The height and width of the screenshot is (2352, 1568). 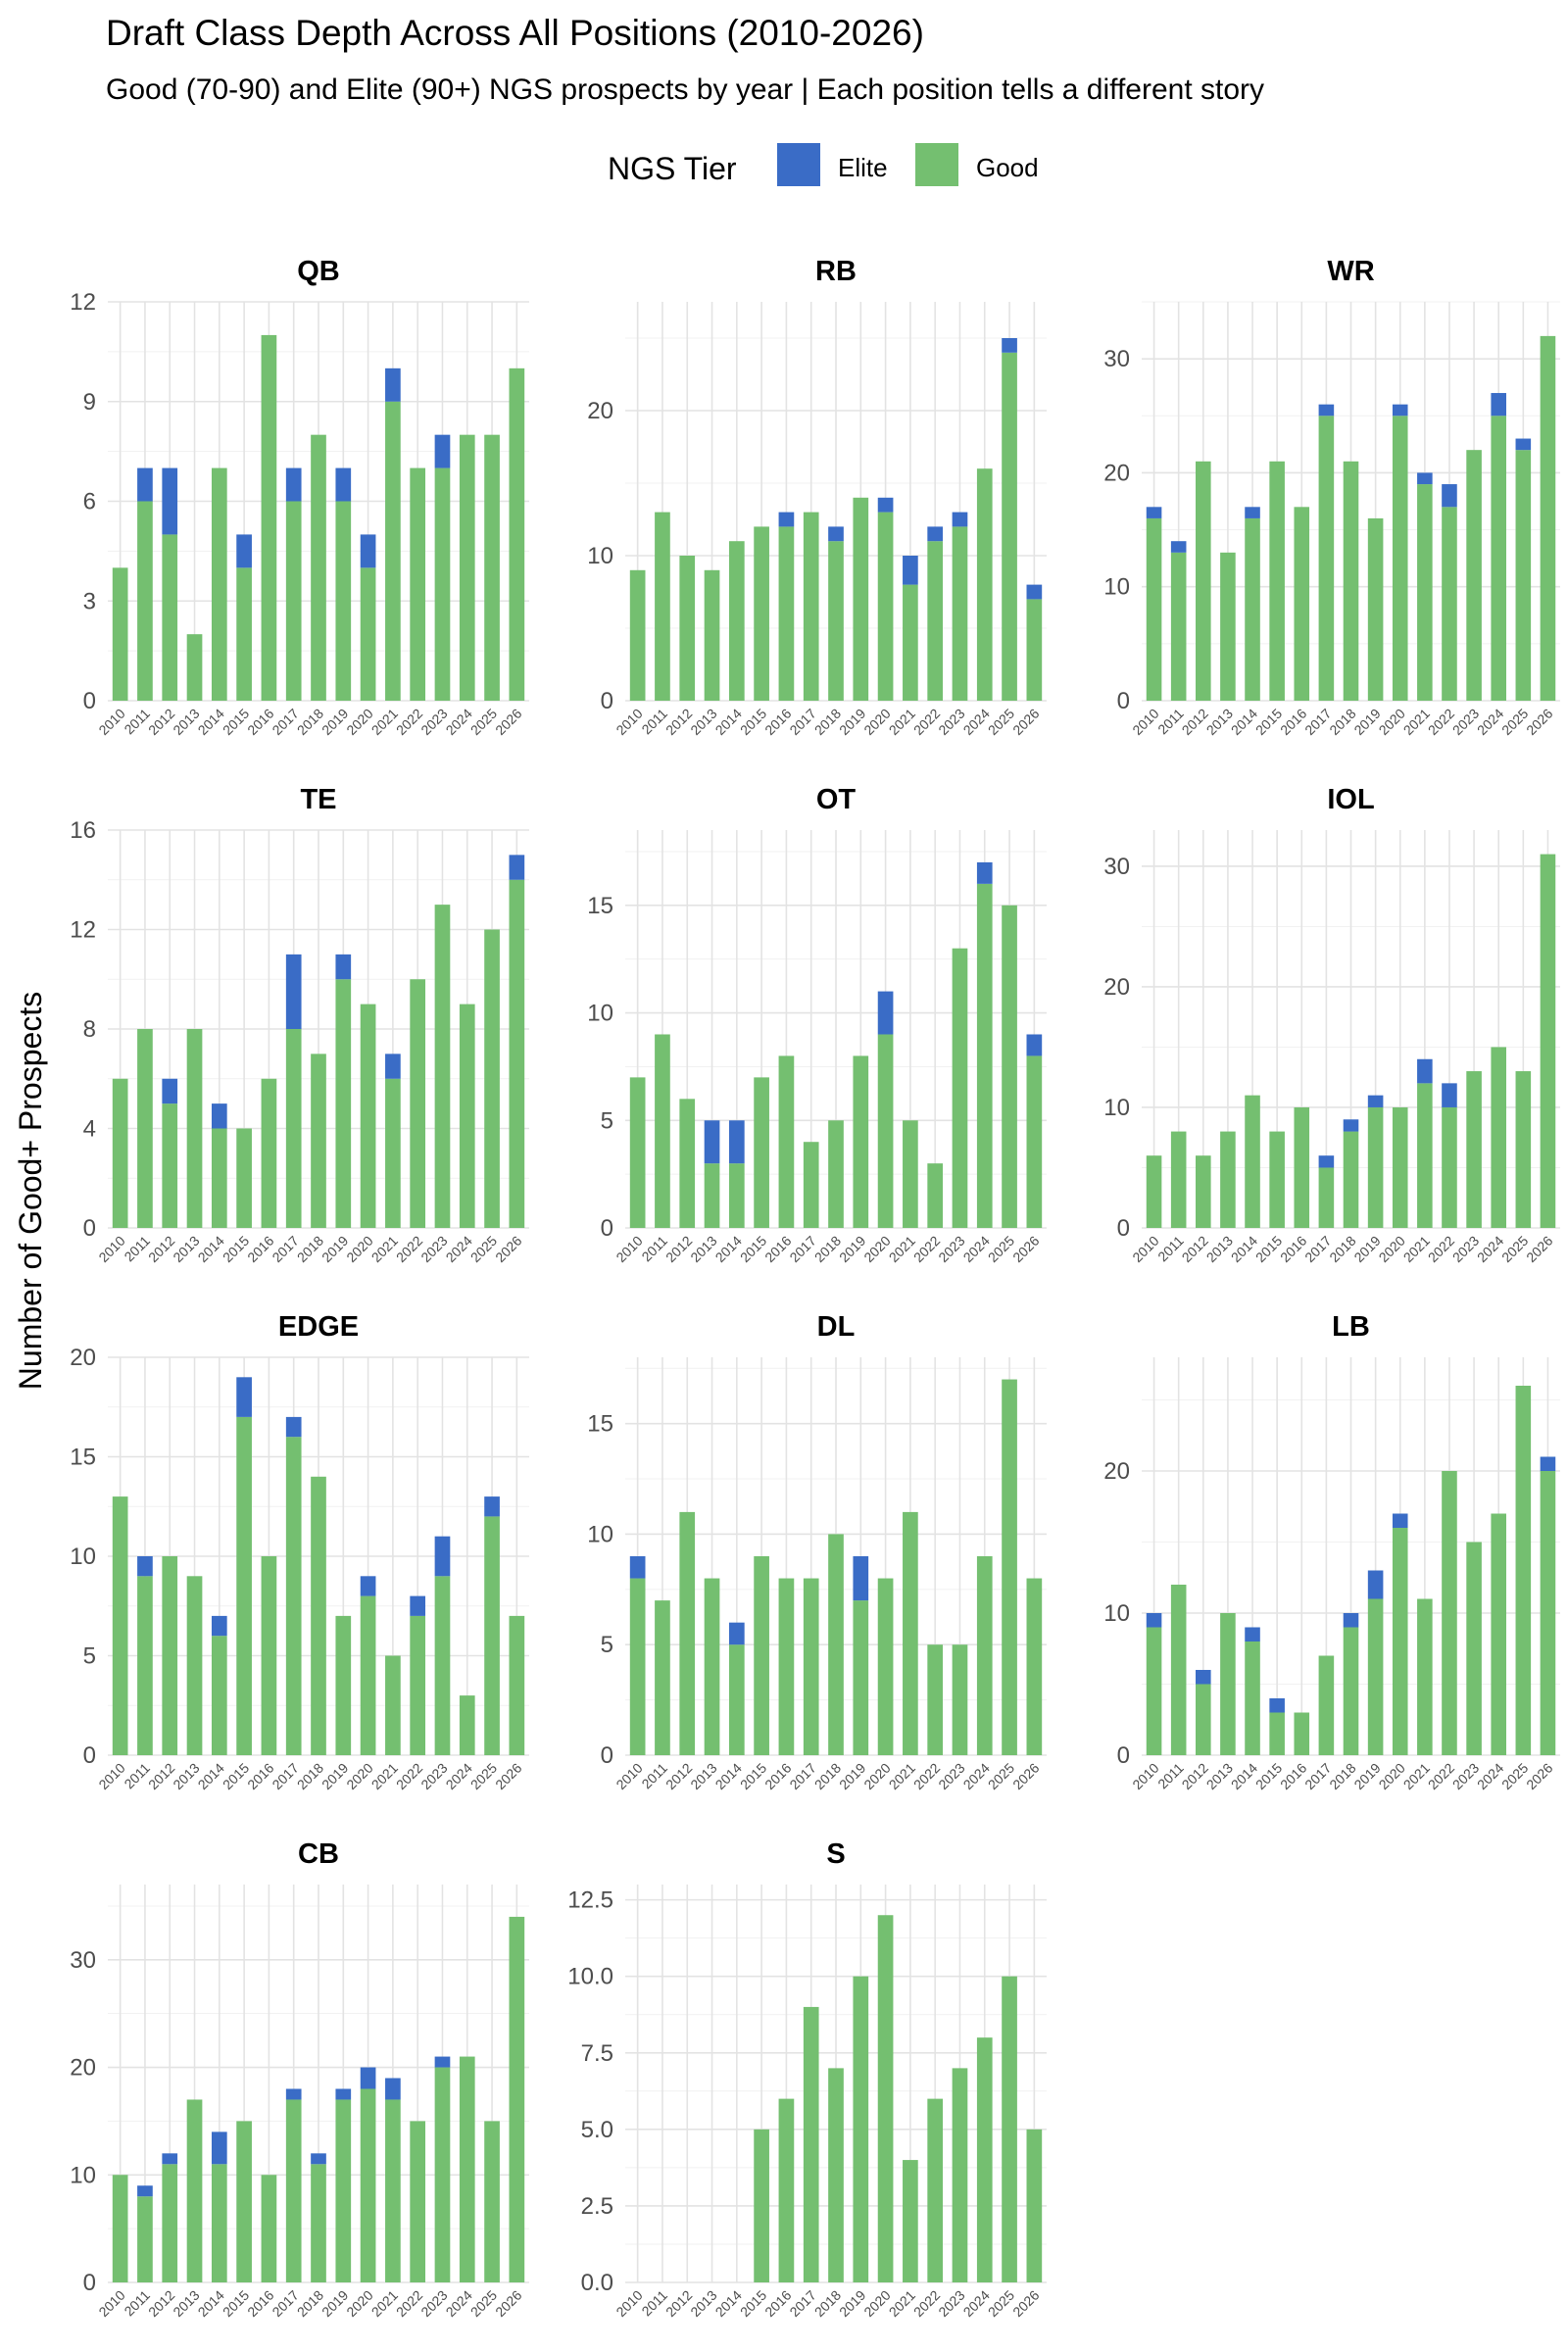 I want to click on y-axis-label: Number of Good+ Prospects, so click(x=30, y=1191).